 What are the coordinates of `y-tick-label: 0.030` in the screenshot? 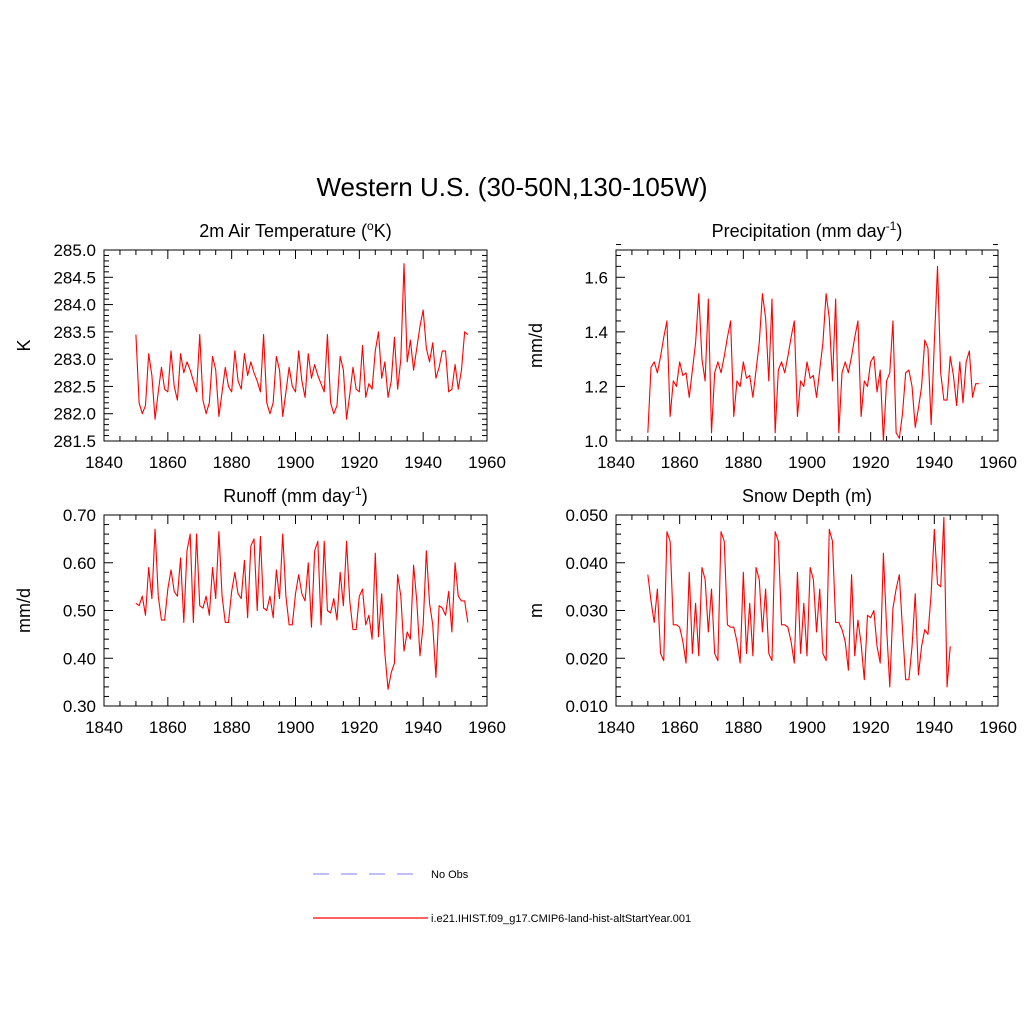 It's located at (586, 611).